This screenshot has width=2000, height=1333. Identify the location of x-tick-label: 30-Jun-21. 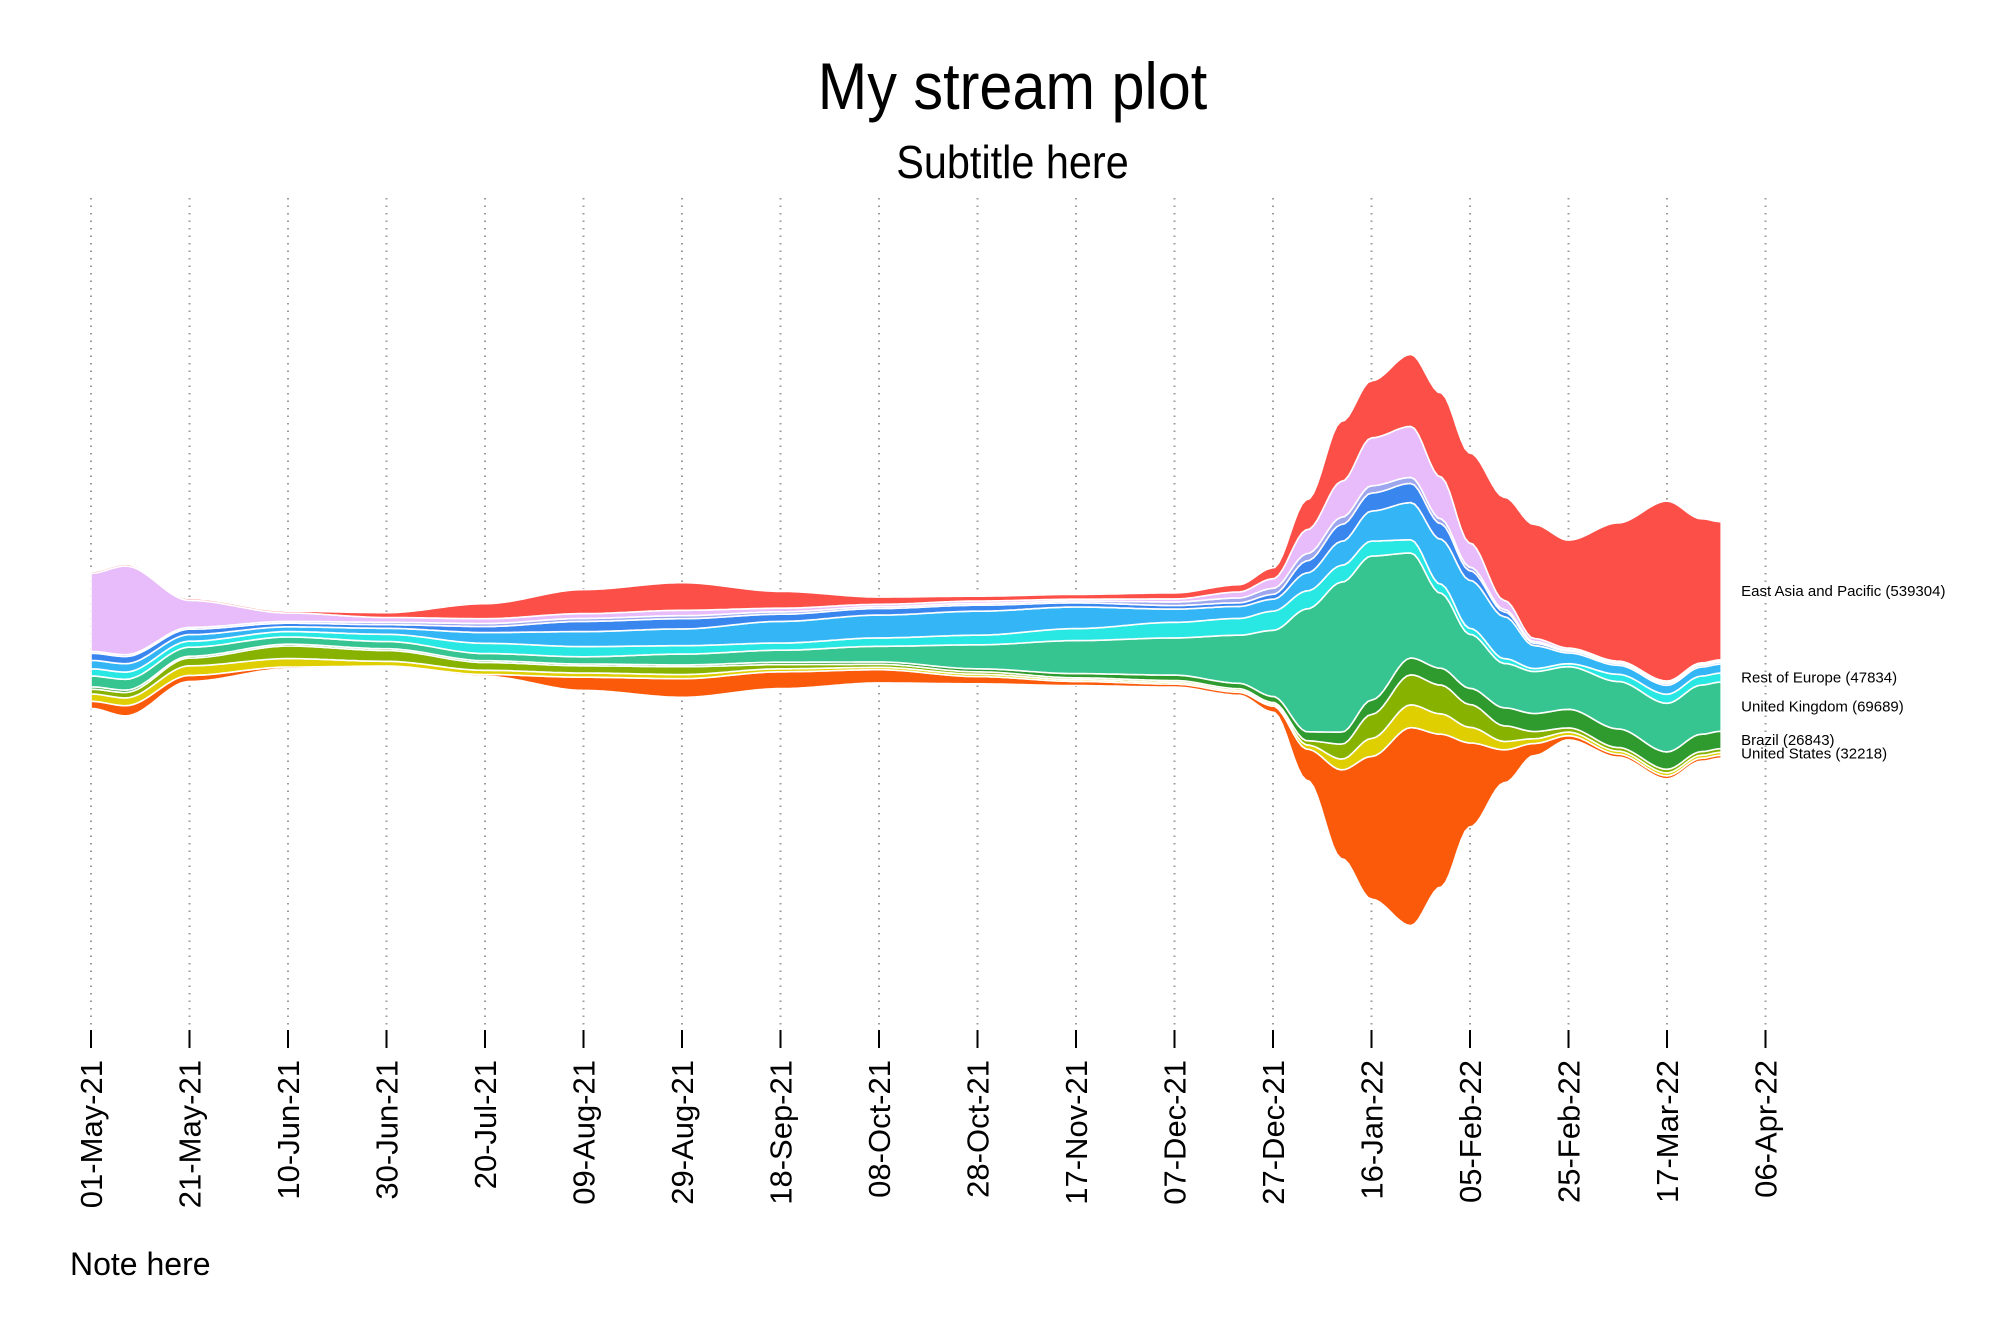
(387, 1130).